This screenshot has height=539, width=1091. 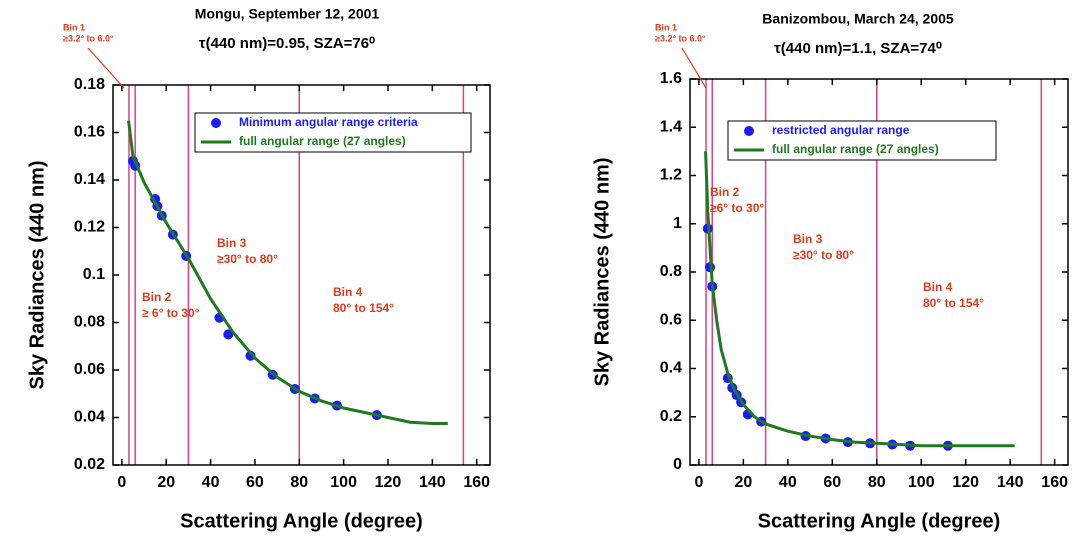 What do you see at coordinates (89, 369) in the screenshot?
I see `y-tick-label: 0.06` at bounding box center [89, 369].